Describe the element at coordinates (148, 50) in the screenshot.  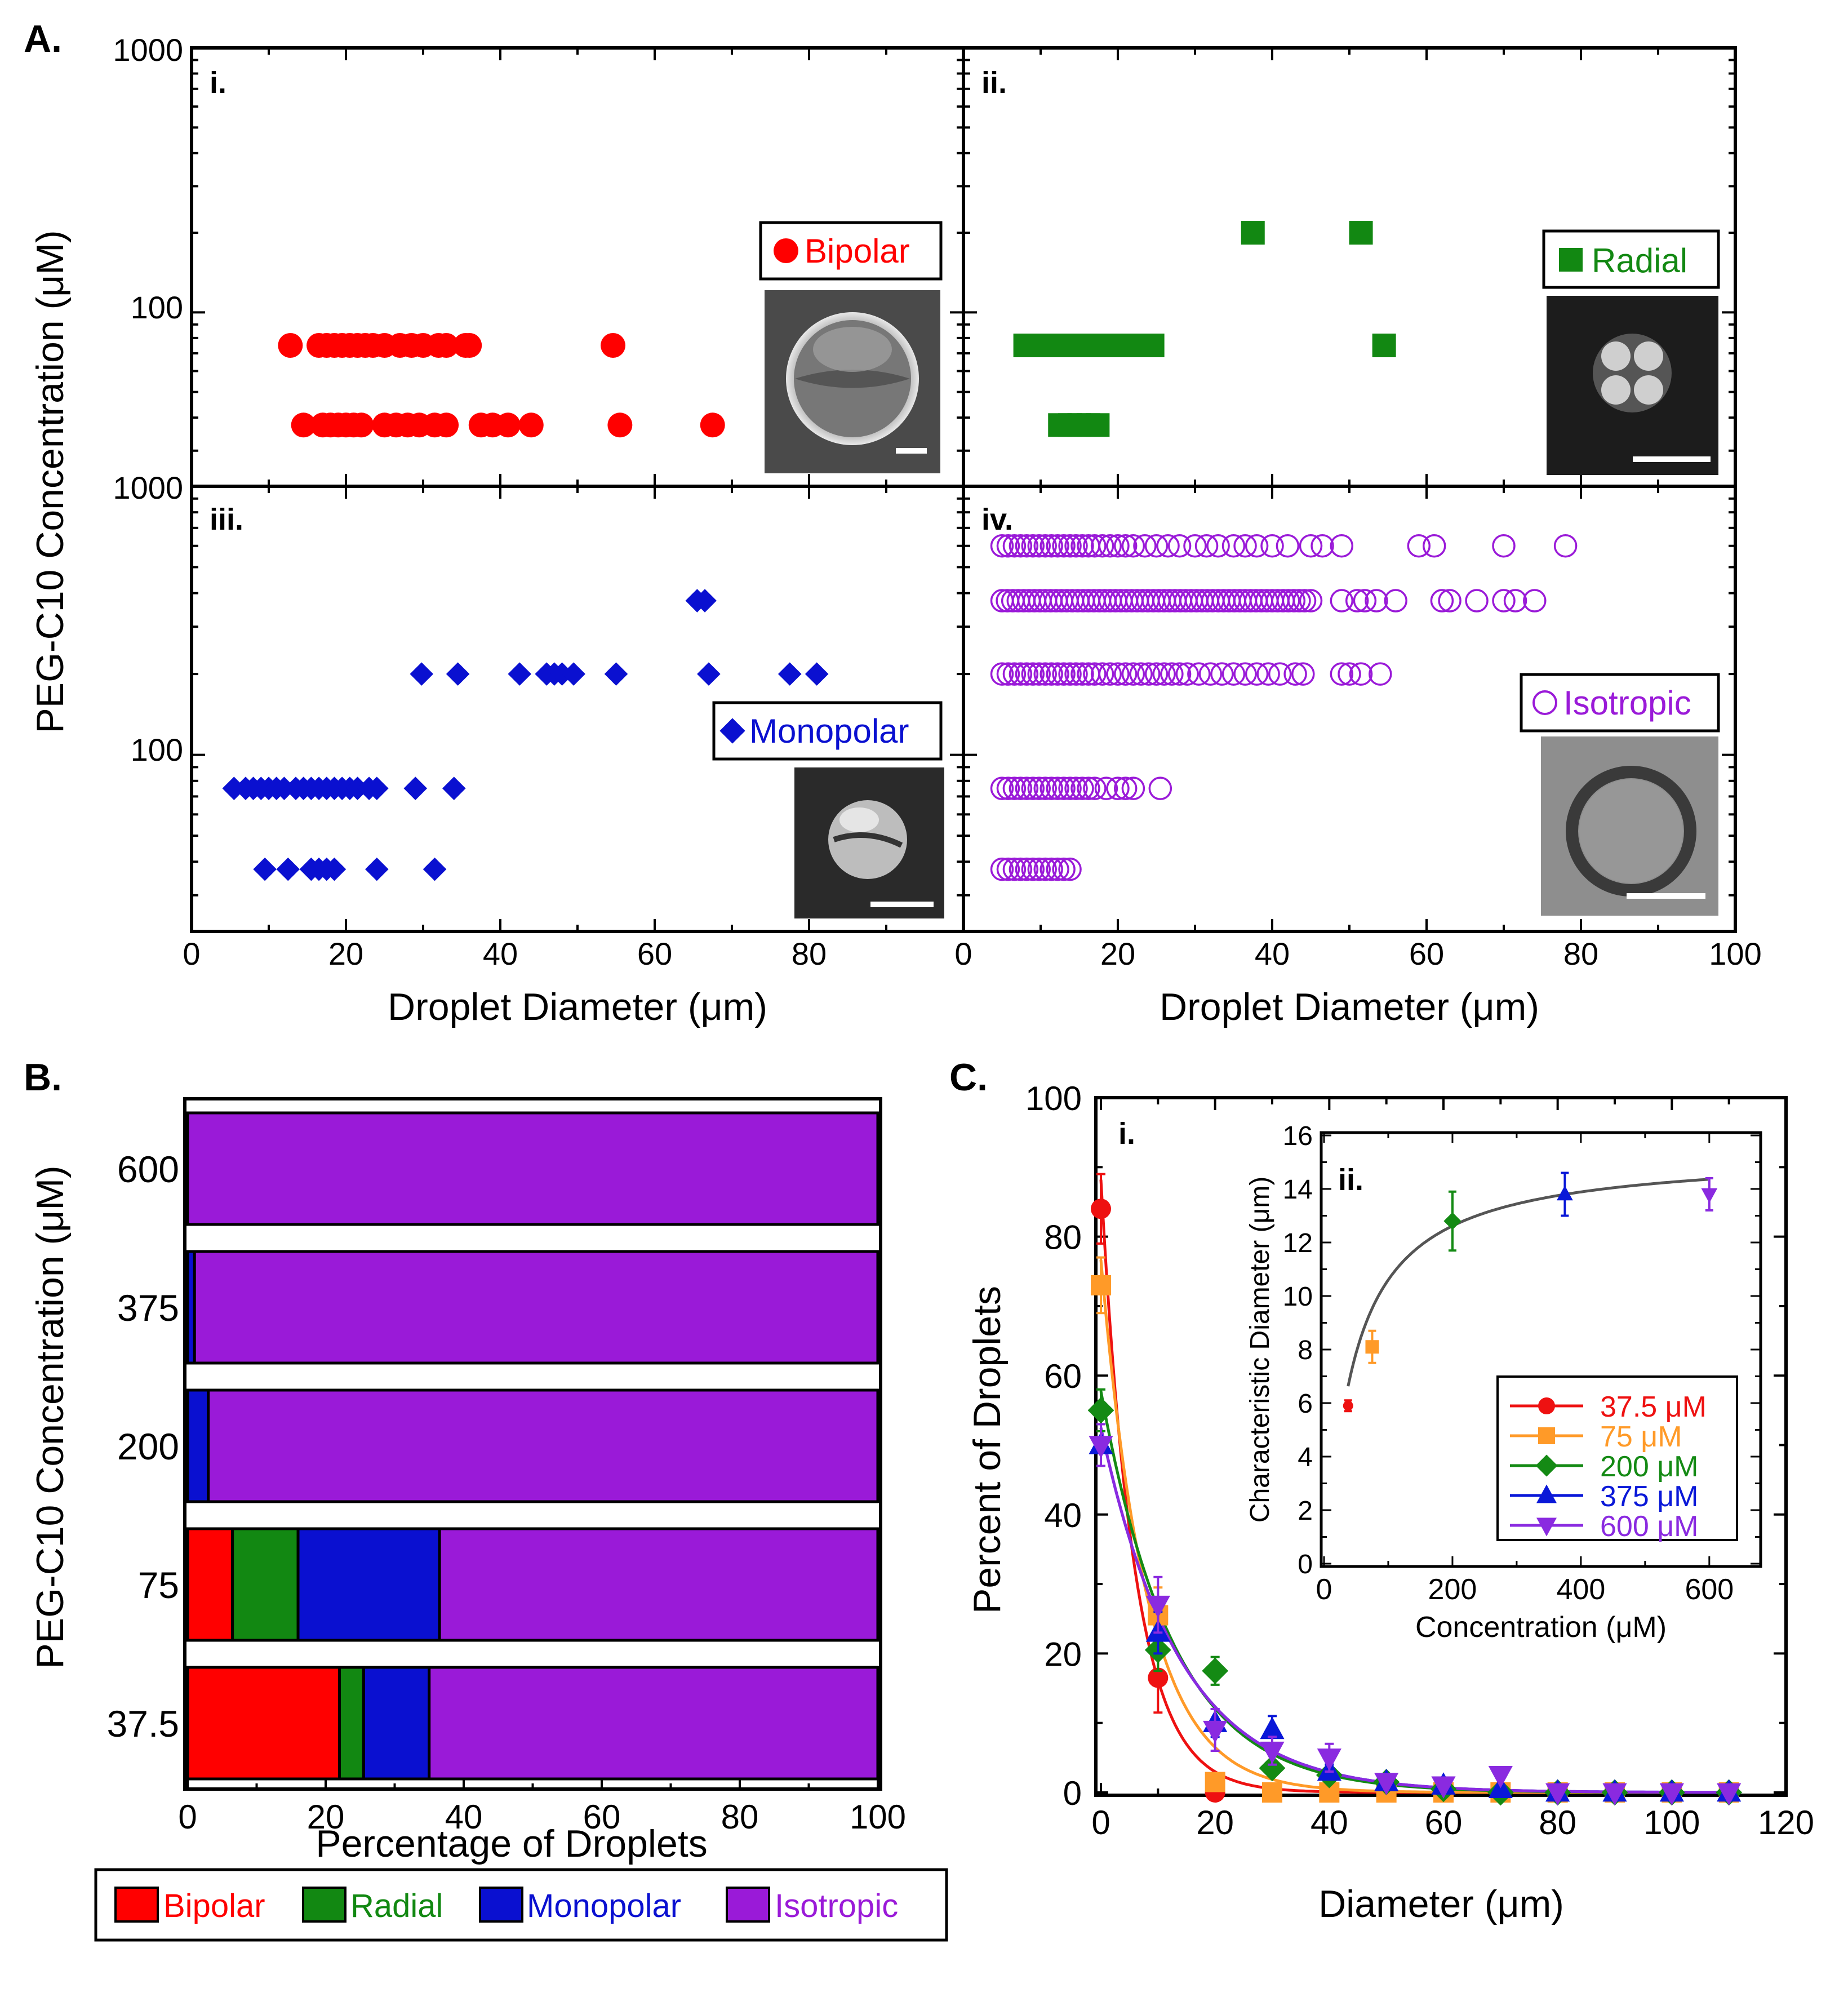
I see `panel-a-i-ylabel-1000: 1000` at that location.